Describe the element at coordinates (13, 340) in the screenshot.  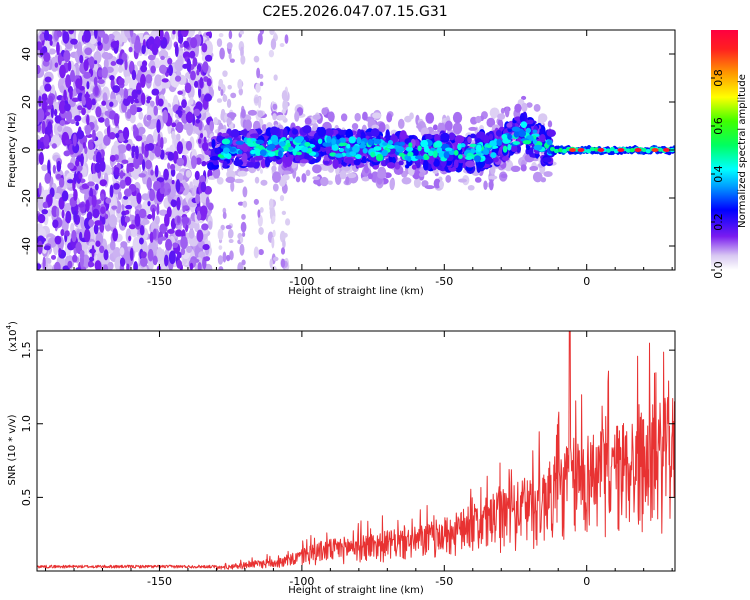
I see `snr-multiplier-base: (x10` at that location.